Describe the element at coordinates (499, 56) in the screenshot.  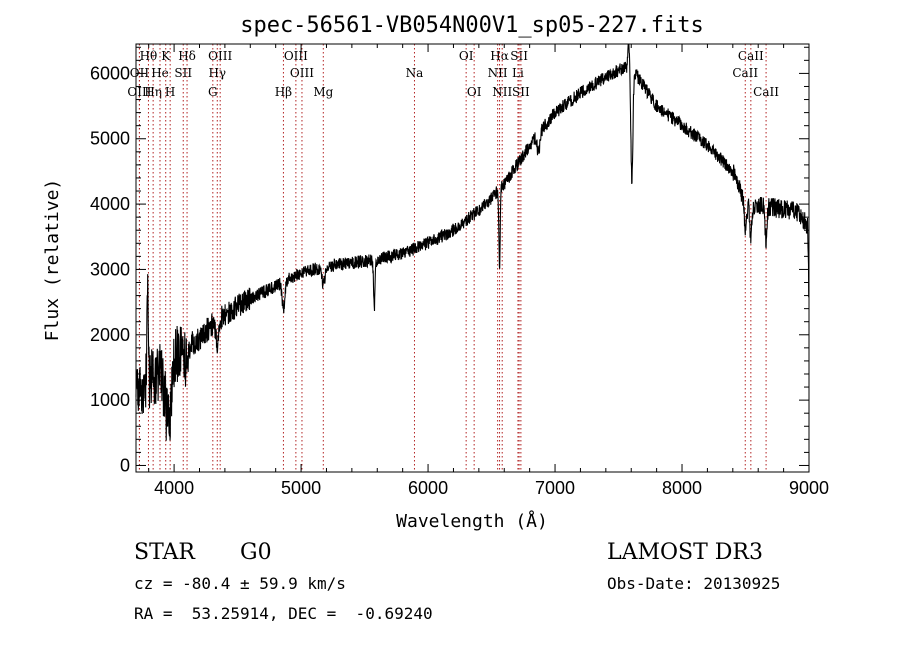
I see `spectral-line-label: Hα` at that location.